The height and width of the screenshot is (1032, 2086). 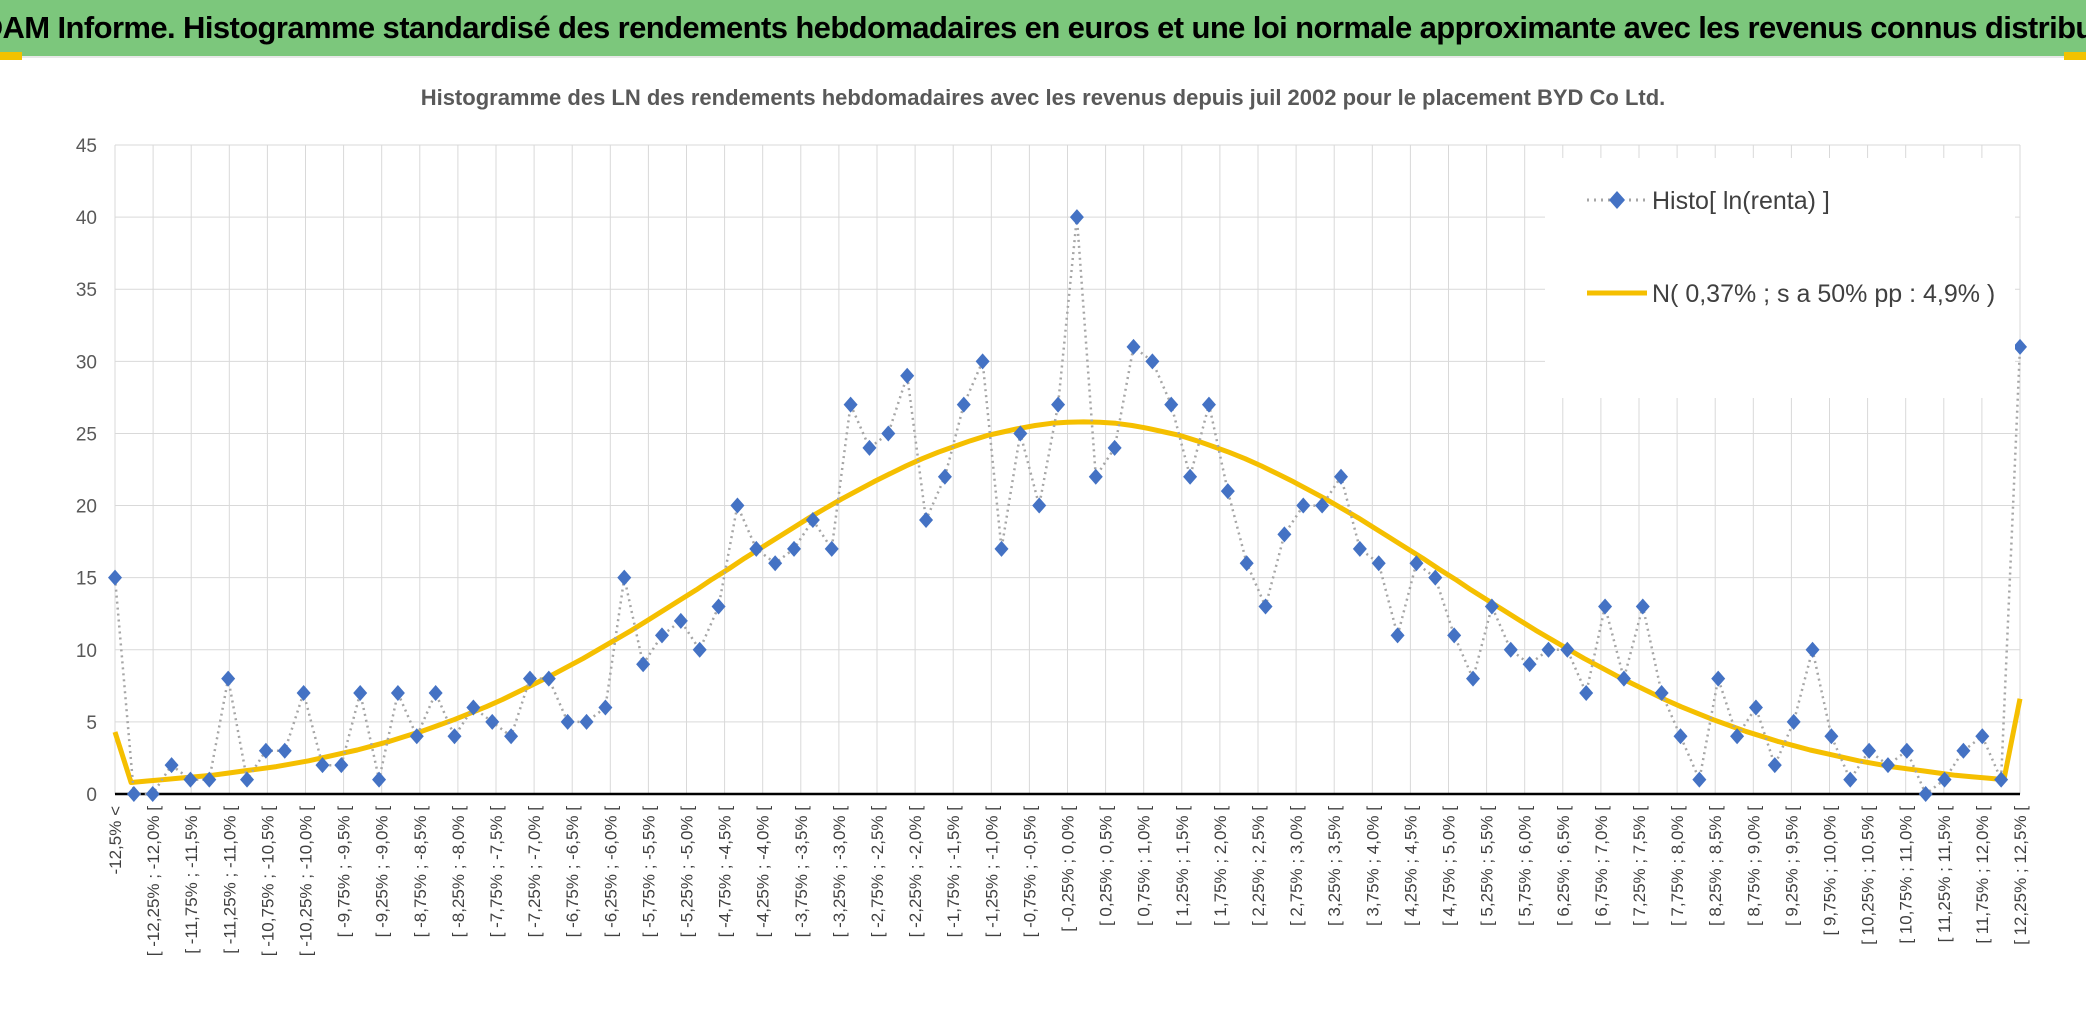 I want to click on x-tick-label: [ 0,25% ; 0,5% [, so click(x=1106, y=866).